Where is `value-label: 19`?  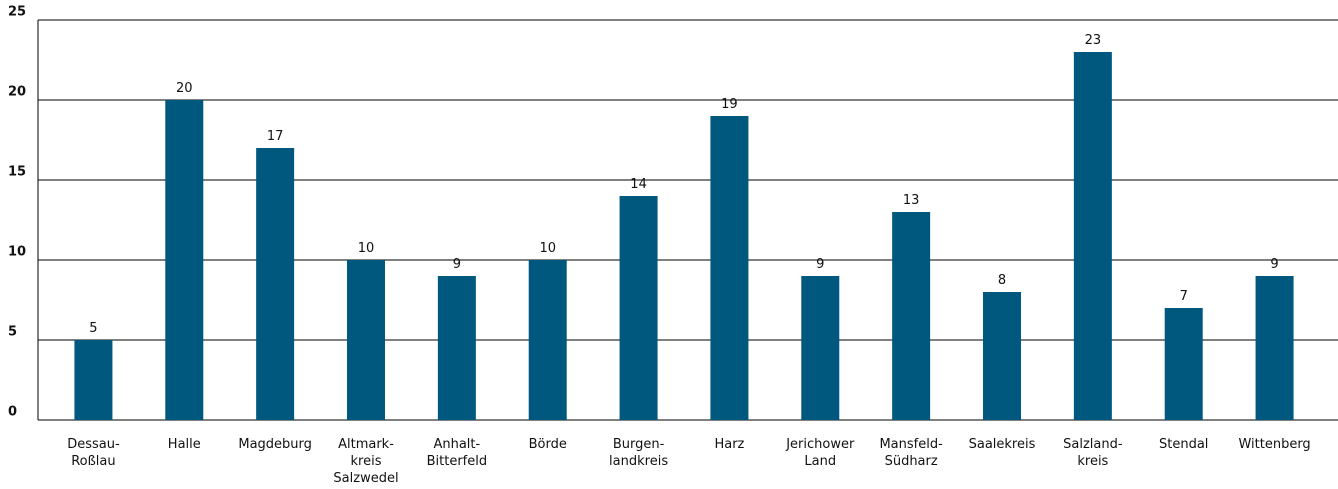
value-label: 19 is located at coordinates (729, 104).